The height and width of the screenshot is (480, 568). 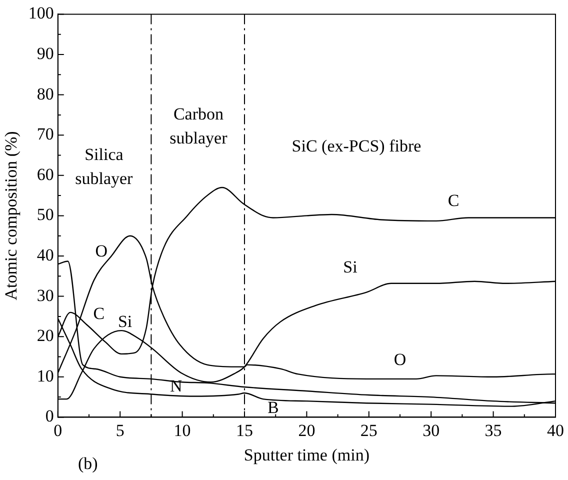 I want to click on series-label: O, so click(x=101, y=250).